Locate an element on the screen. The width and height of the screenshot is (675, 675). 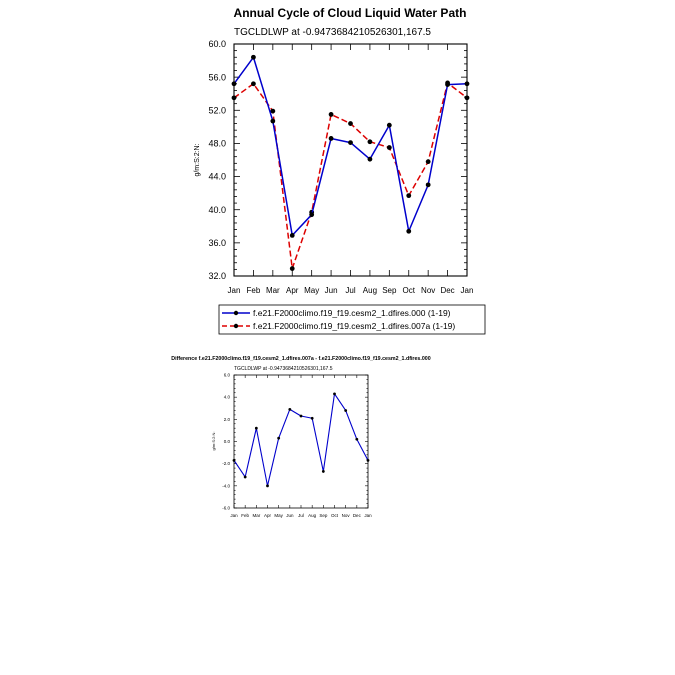
y-tick-label: 0.0 is located at coordinates (227, 441).